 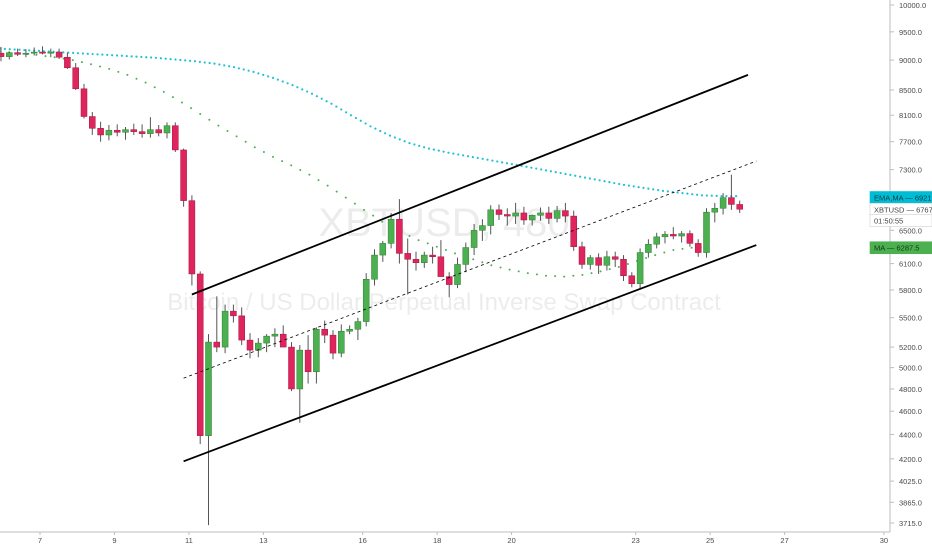 I want to click on time-tick-label: 27, so click(x=784, y=540).